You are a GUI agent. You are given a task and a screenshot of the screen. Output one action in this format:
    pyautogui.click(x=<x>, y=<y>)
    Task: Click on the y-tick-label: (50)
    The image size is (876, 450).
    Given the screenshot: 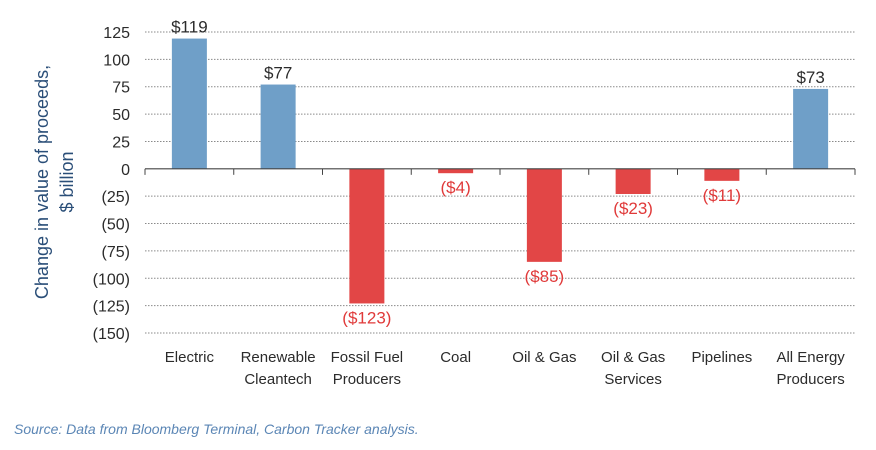 What is the action you would take?
    pyautogui.click(x=116, y=225)
    